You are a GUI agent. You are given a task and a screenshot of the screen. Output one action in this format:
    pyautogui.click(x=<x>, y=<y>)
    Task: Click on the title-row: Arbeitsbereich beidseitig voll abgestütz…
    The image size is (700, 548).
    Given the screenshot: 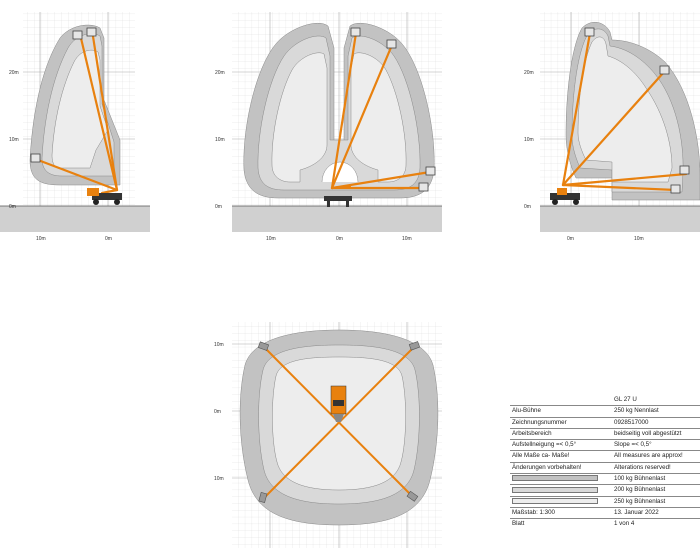 What is the action you would take?
    pyautogui.click(x=605, y=433)
    